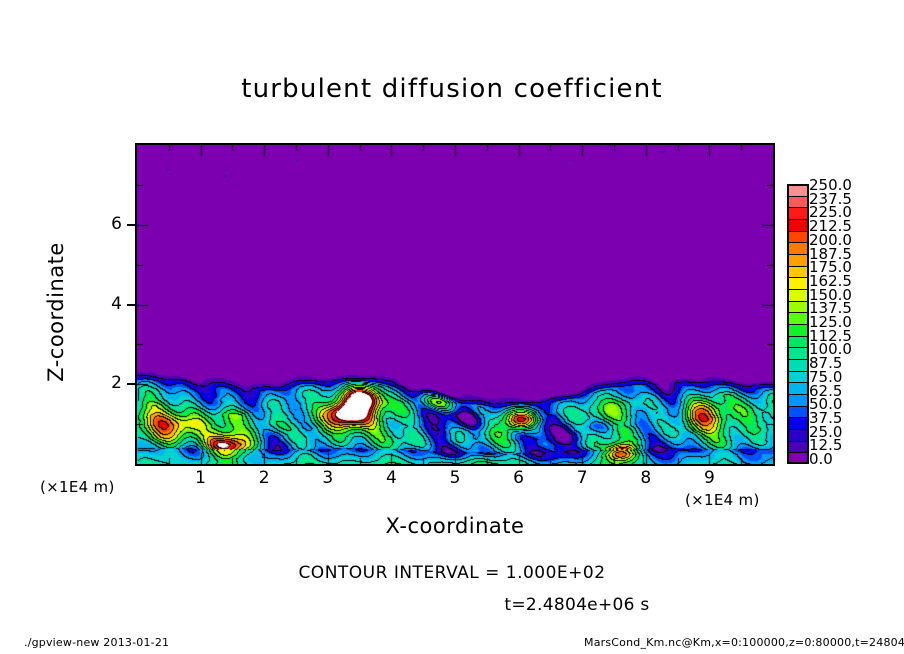 The width and height of the screenshot is (904, 654). Describe the element at coordinates (826, 445) in the screenshot. I see `colorbar-tick-label: 12.5` at that location.